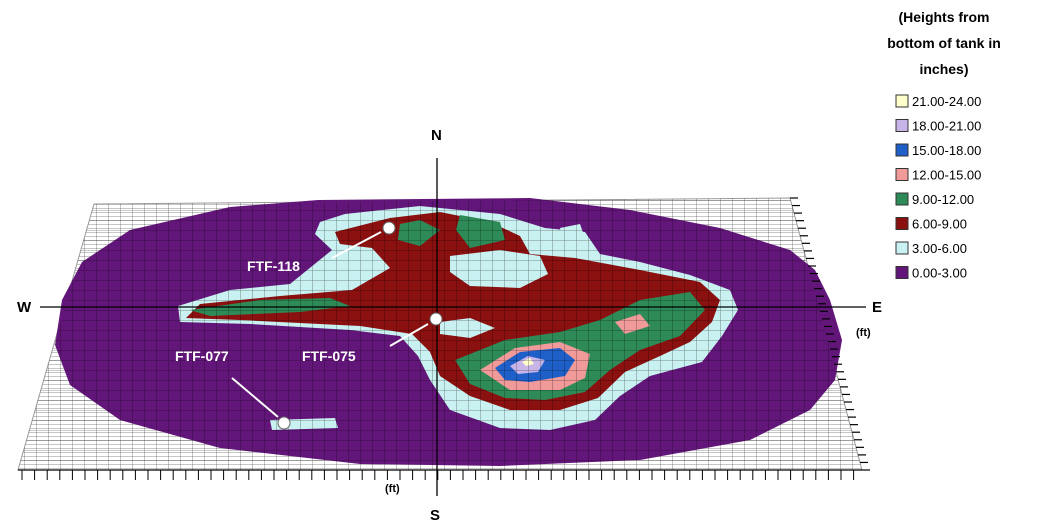  I want to click on legend-title-line-2: bottom of tank in, so click(944, 43).